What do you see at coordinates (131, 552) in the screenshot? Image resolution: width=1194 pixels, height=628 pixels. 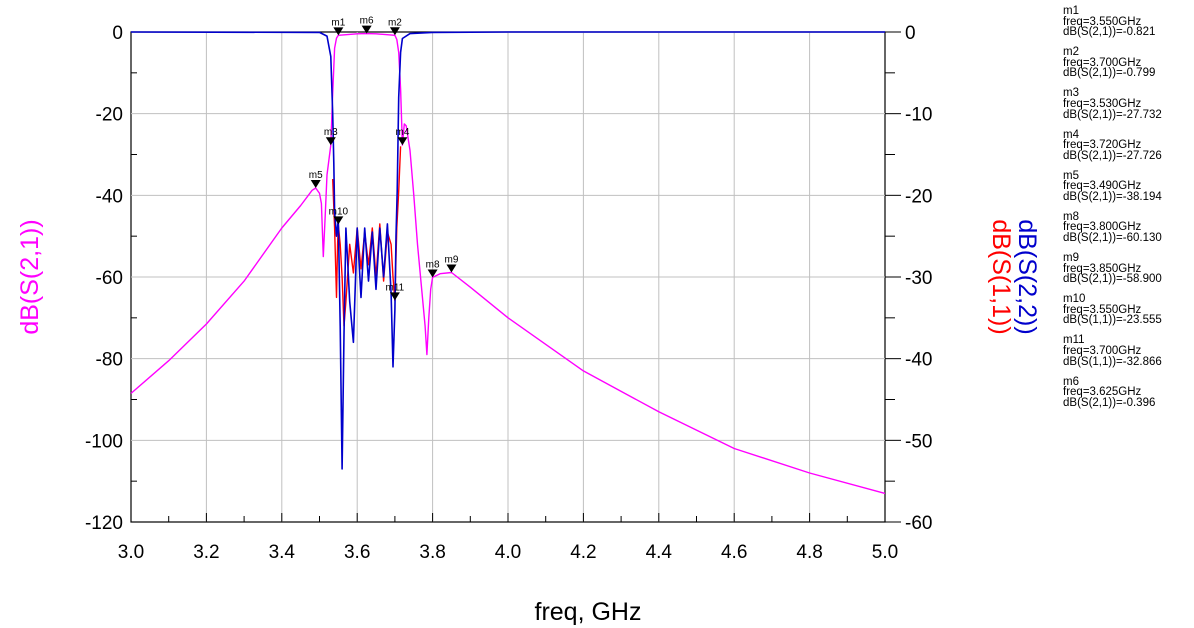 I see `x-tick-label: 3.0` at bounding box center [131, 552].